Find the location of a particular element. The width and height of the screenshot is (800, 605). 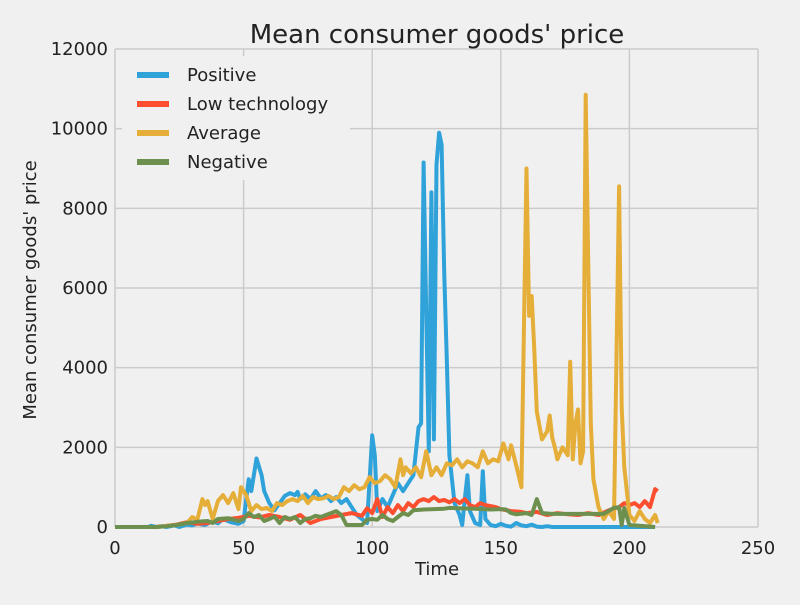

y-tick-label: 0 is located at coordinates (102, 527).